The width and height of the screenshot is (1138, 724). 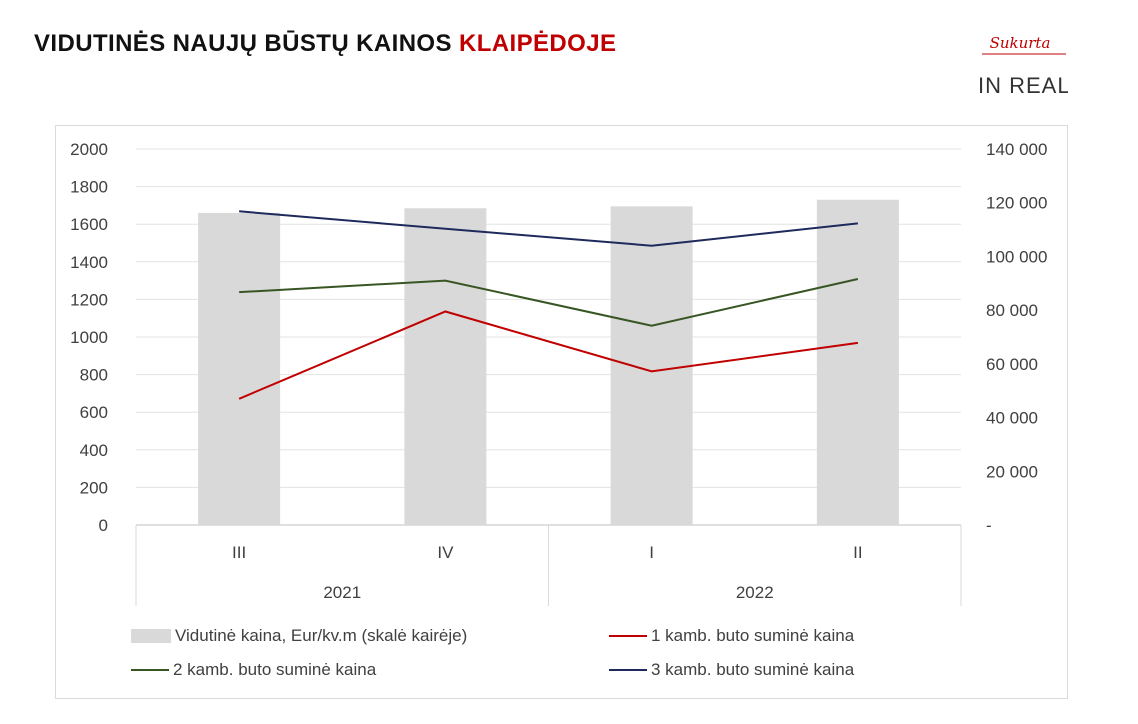 I want to click on year-label: 2021, so click(x=342, y=592).